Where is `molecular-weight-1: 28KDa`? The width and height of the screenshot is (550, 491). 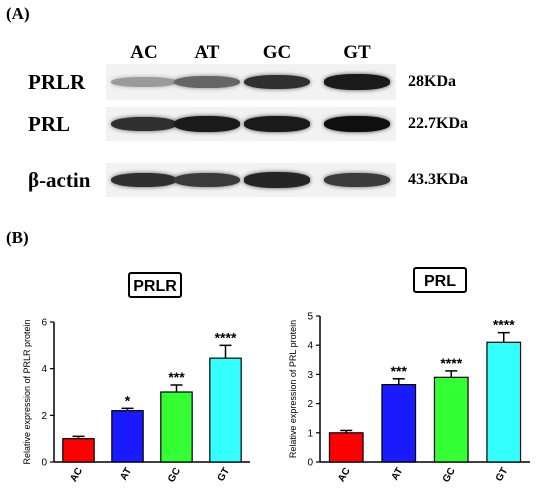
molecular-weight-1: 28KDa is located at coordinates (432, 81).